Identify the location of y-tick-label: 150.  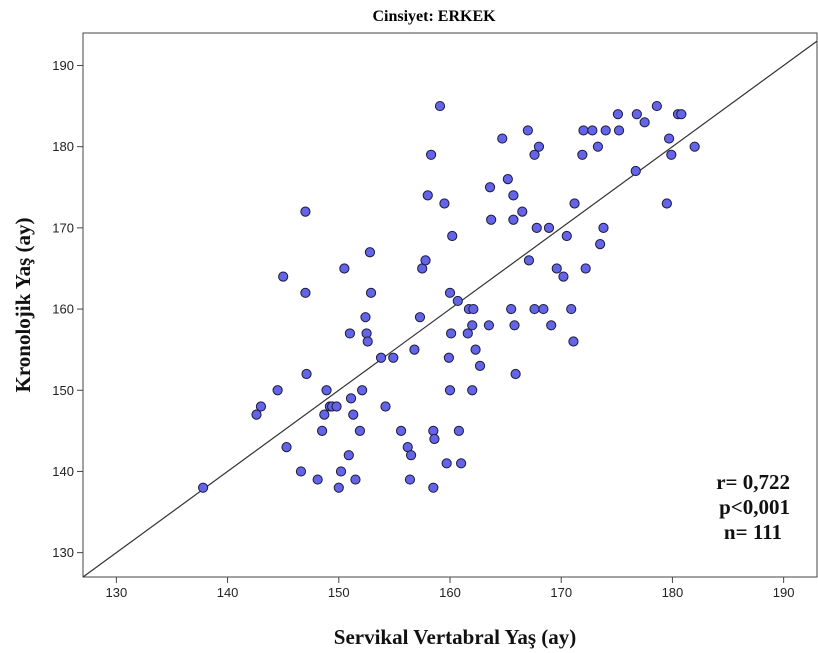
(63, 390).